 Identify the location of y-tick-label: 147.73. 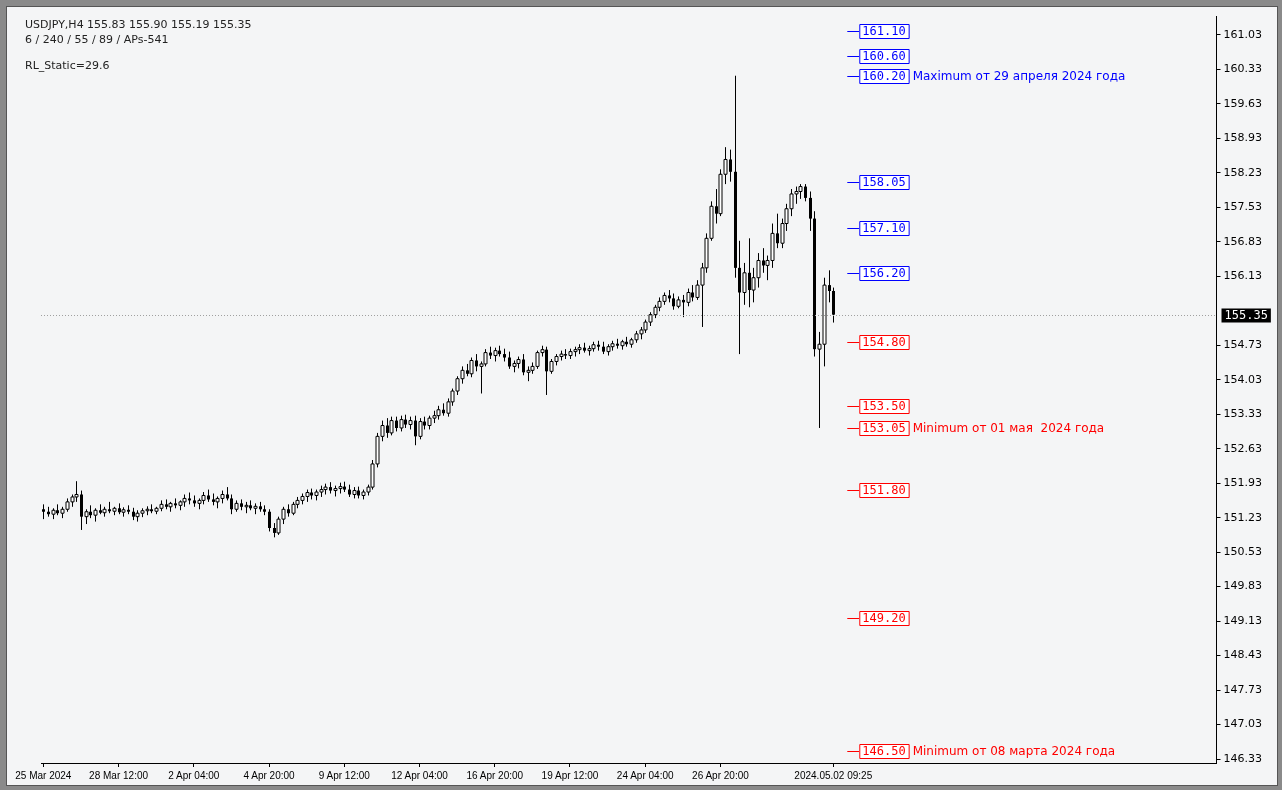
(1243, 689).